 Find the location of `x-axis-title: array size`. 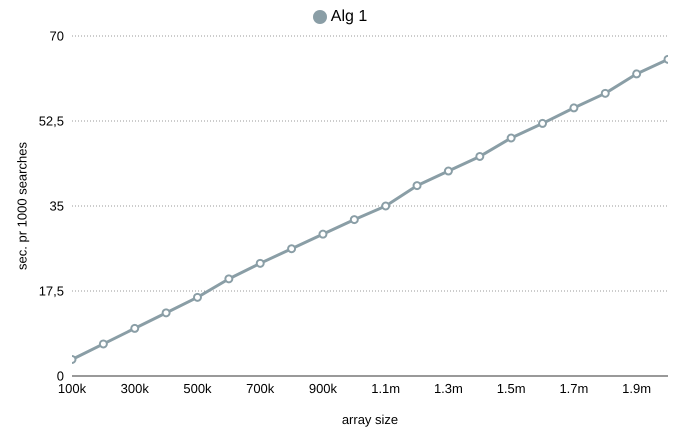

x-axis-title: array size is located at coordinates (370, 419).